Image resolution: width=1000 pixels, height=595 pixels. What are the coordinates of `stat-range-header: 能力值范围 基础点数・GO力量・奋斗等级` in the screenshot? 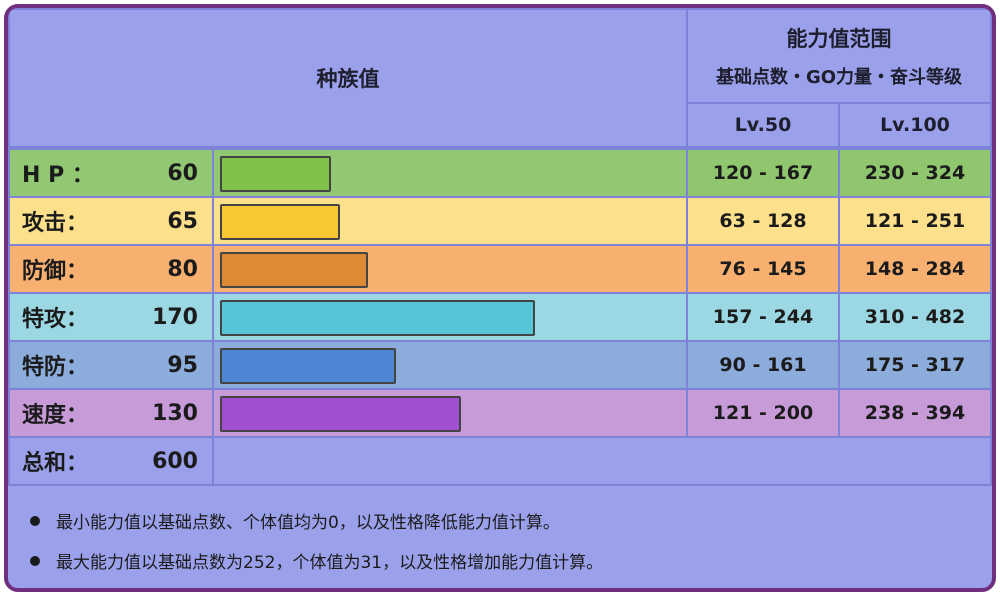 It's located at (839, 56).